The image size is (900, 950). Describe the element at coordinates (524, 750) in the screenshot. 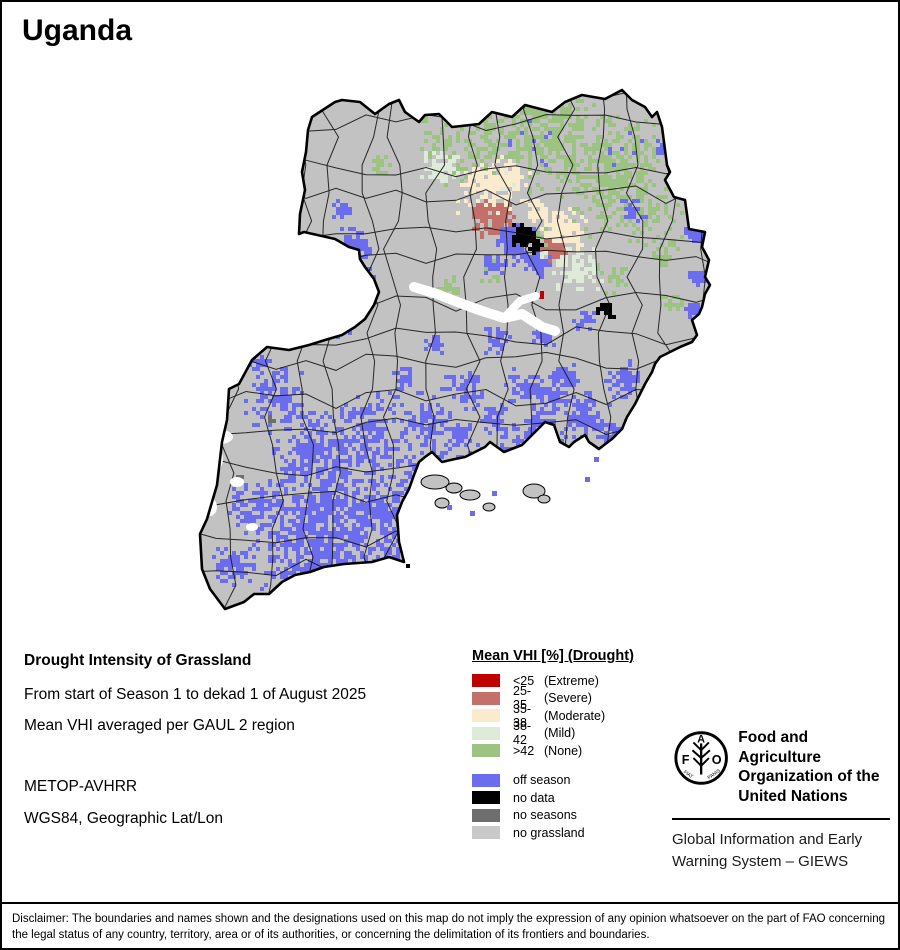

I see `legend-value: >42` at that location.